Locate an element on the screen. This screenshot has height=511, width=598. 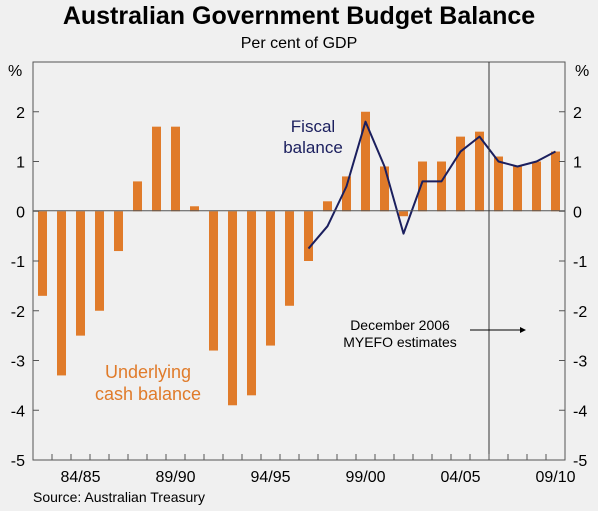
bar-00/01 is located at coordinates (384, 189).